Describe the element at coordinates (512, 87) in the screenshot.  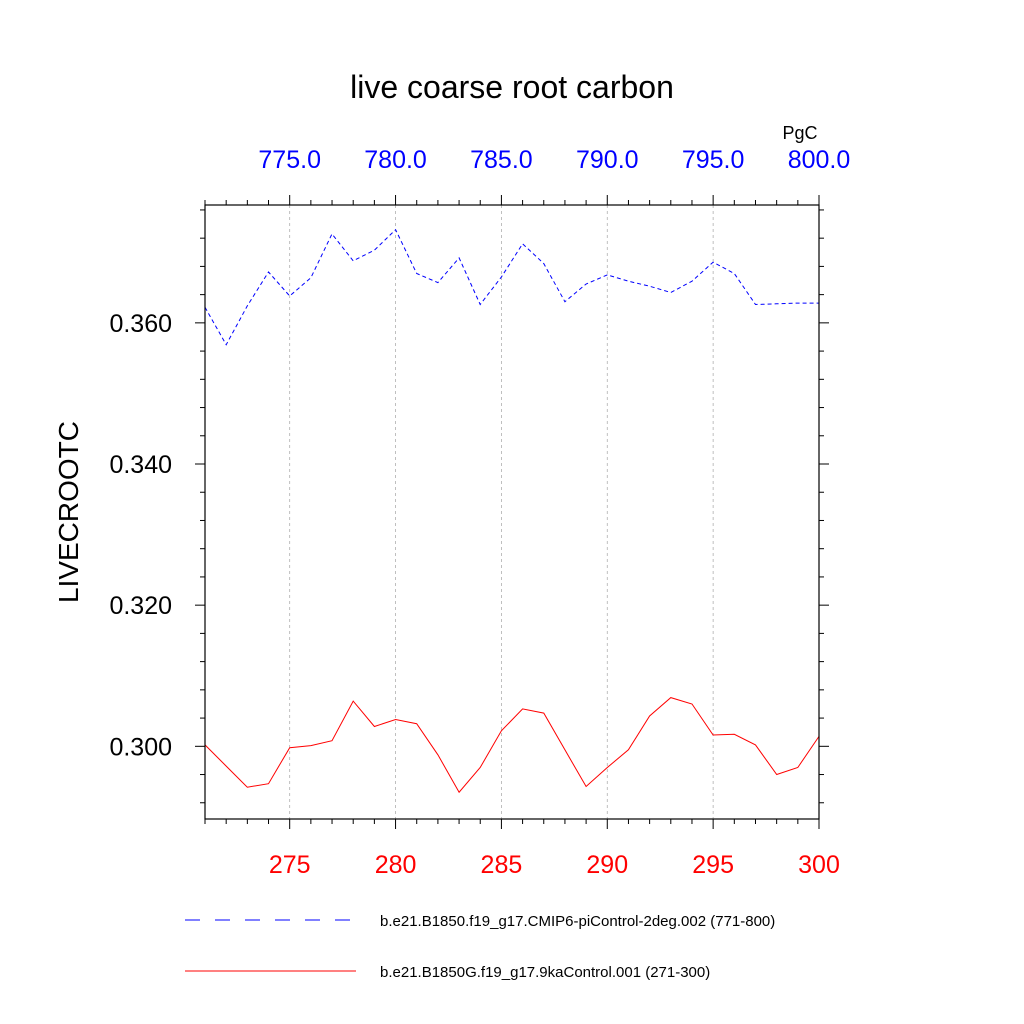
I see `chart-title: live coarse root carbon` at that location.